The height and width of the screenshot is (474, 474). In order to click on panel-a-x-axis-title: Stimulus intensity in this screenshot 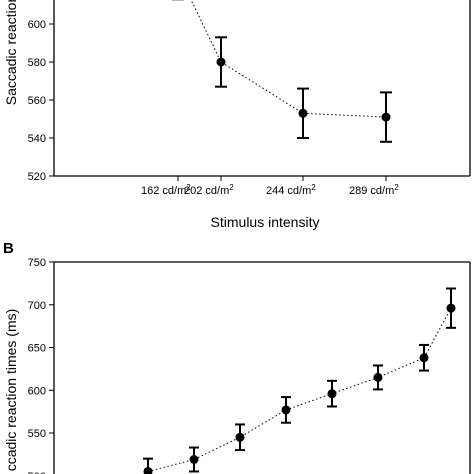, I will do `click(265, 222)`.